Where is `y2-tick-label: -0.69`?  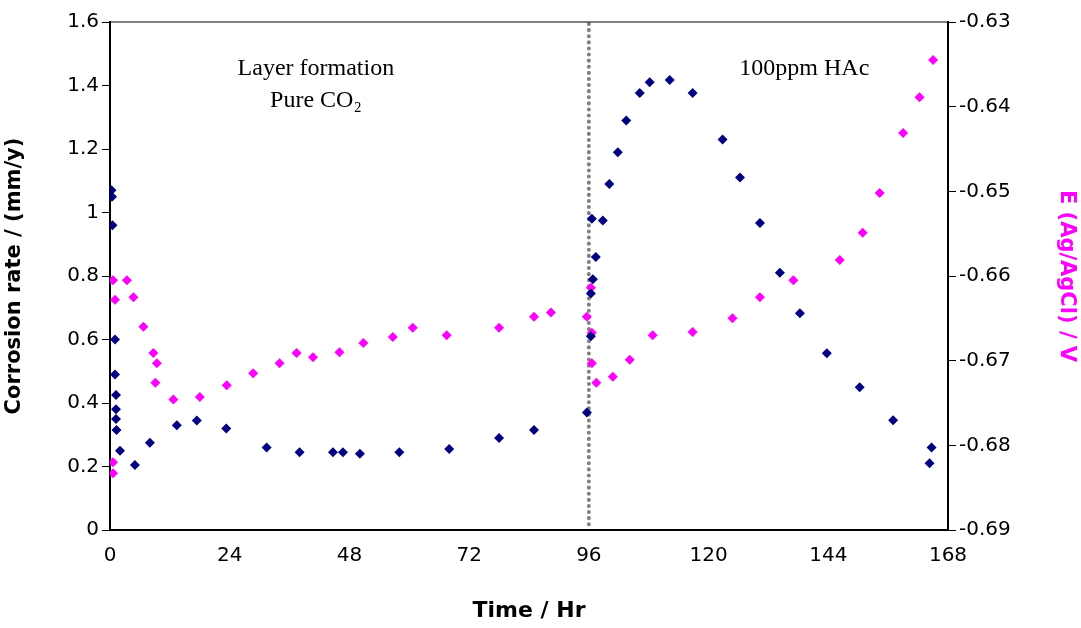 y2-tick-label: -0.69 is located at coordinates (985, 528).